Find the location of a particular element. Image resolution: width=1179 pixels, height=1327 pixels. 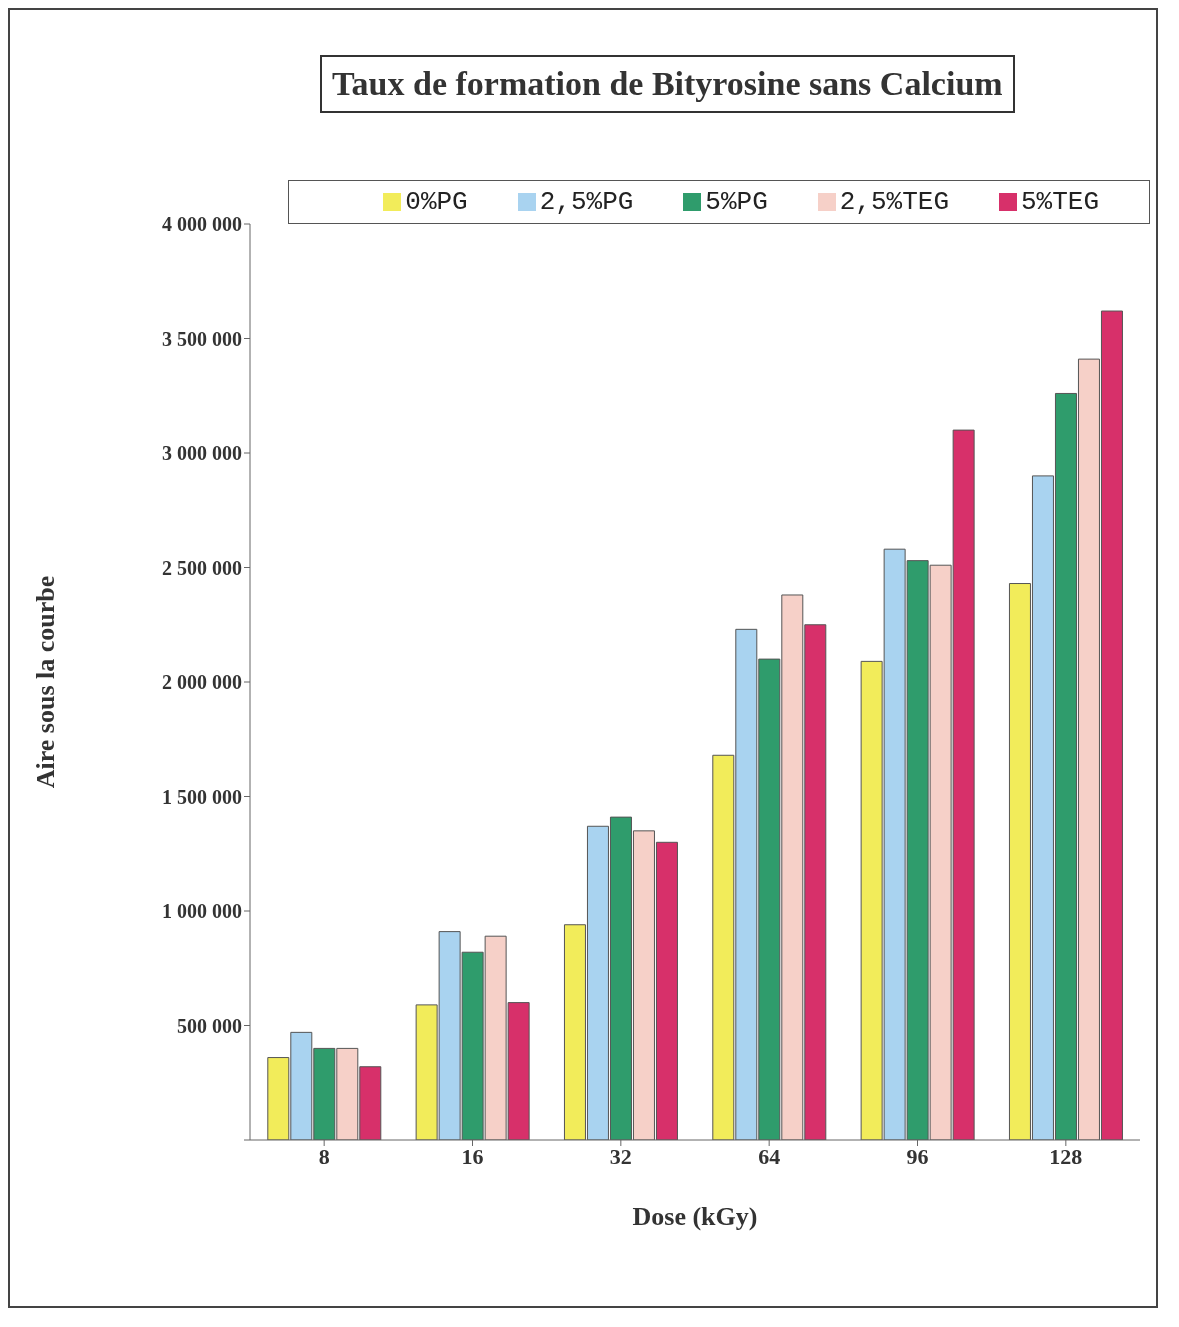

y-tick-label: 2 500 000 is located at coordinates (202, 567).